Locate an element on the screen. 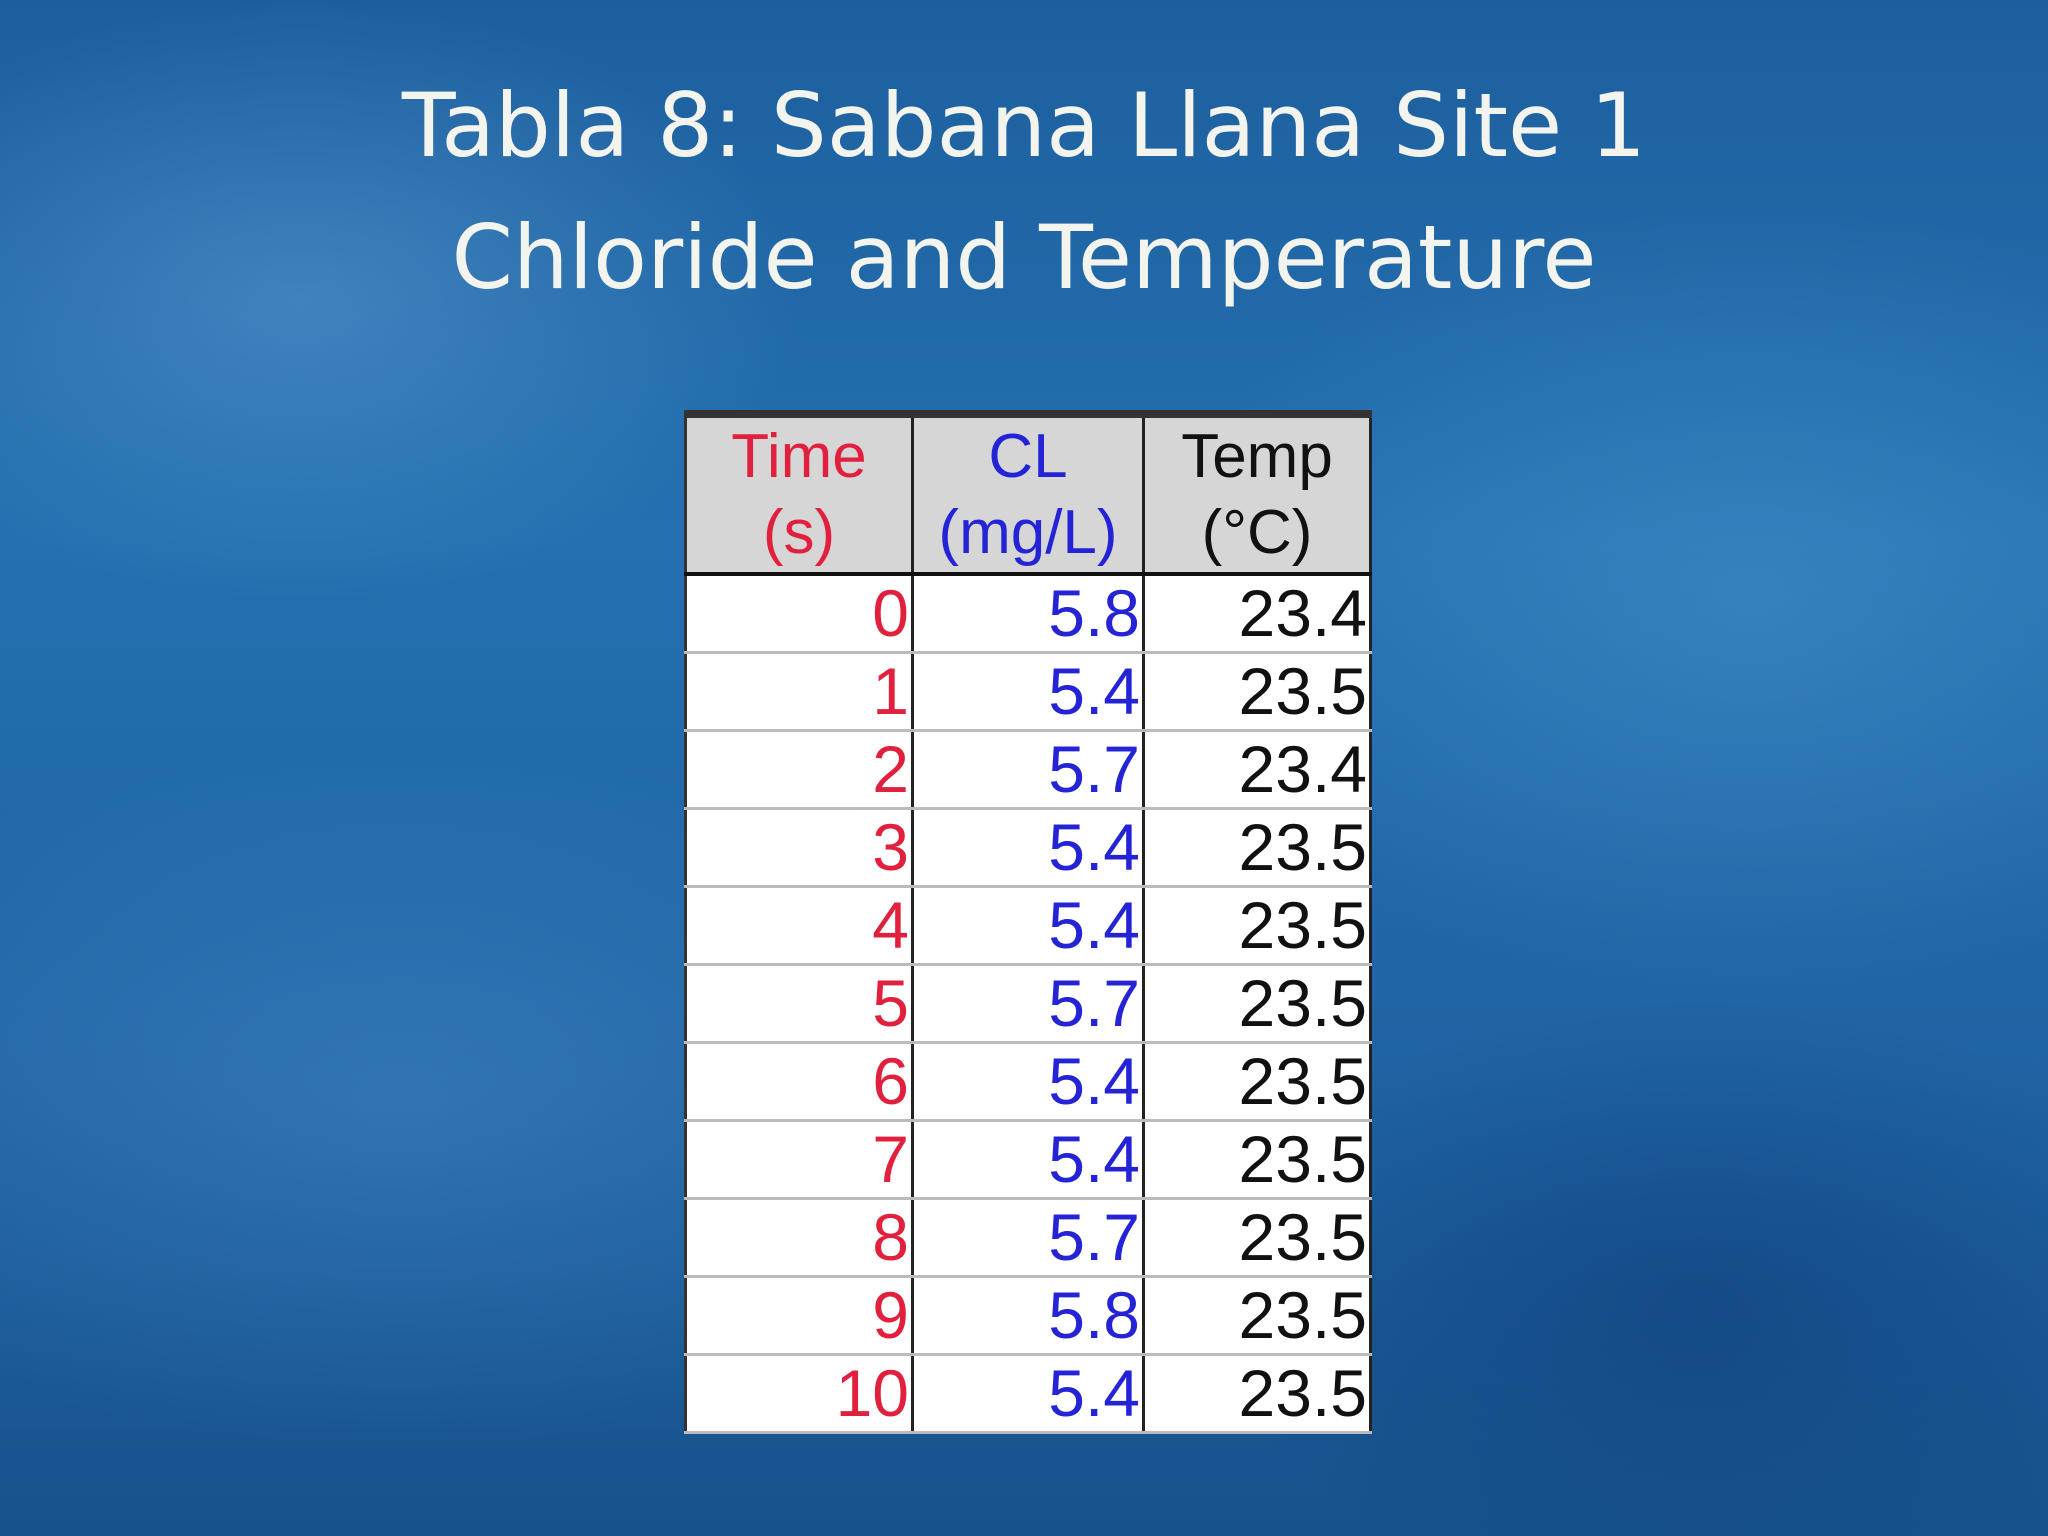 The height and width of the screenshot is (1536, 2048). header-row: Time (s) CL (mg/L) Temp (°C) is located at coordinates (1028, 495).